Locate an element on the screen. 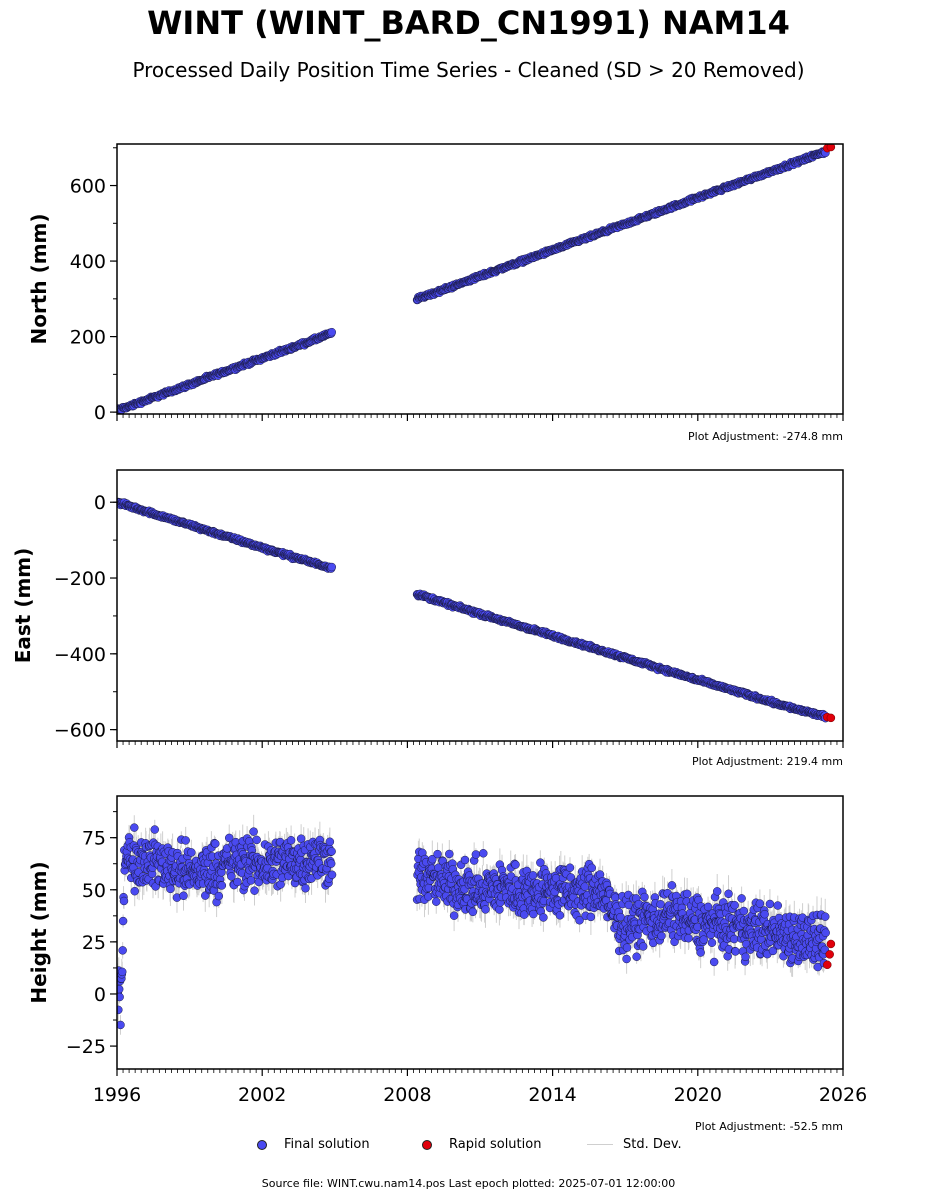 The width and height of the screenshot is (937, 1200). final-solution-points is located at coordinates (473, 610).